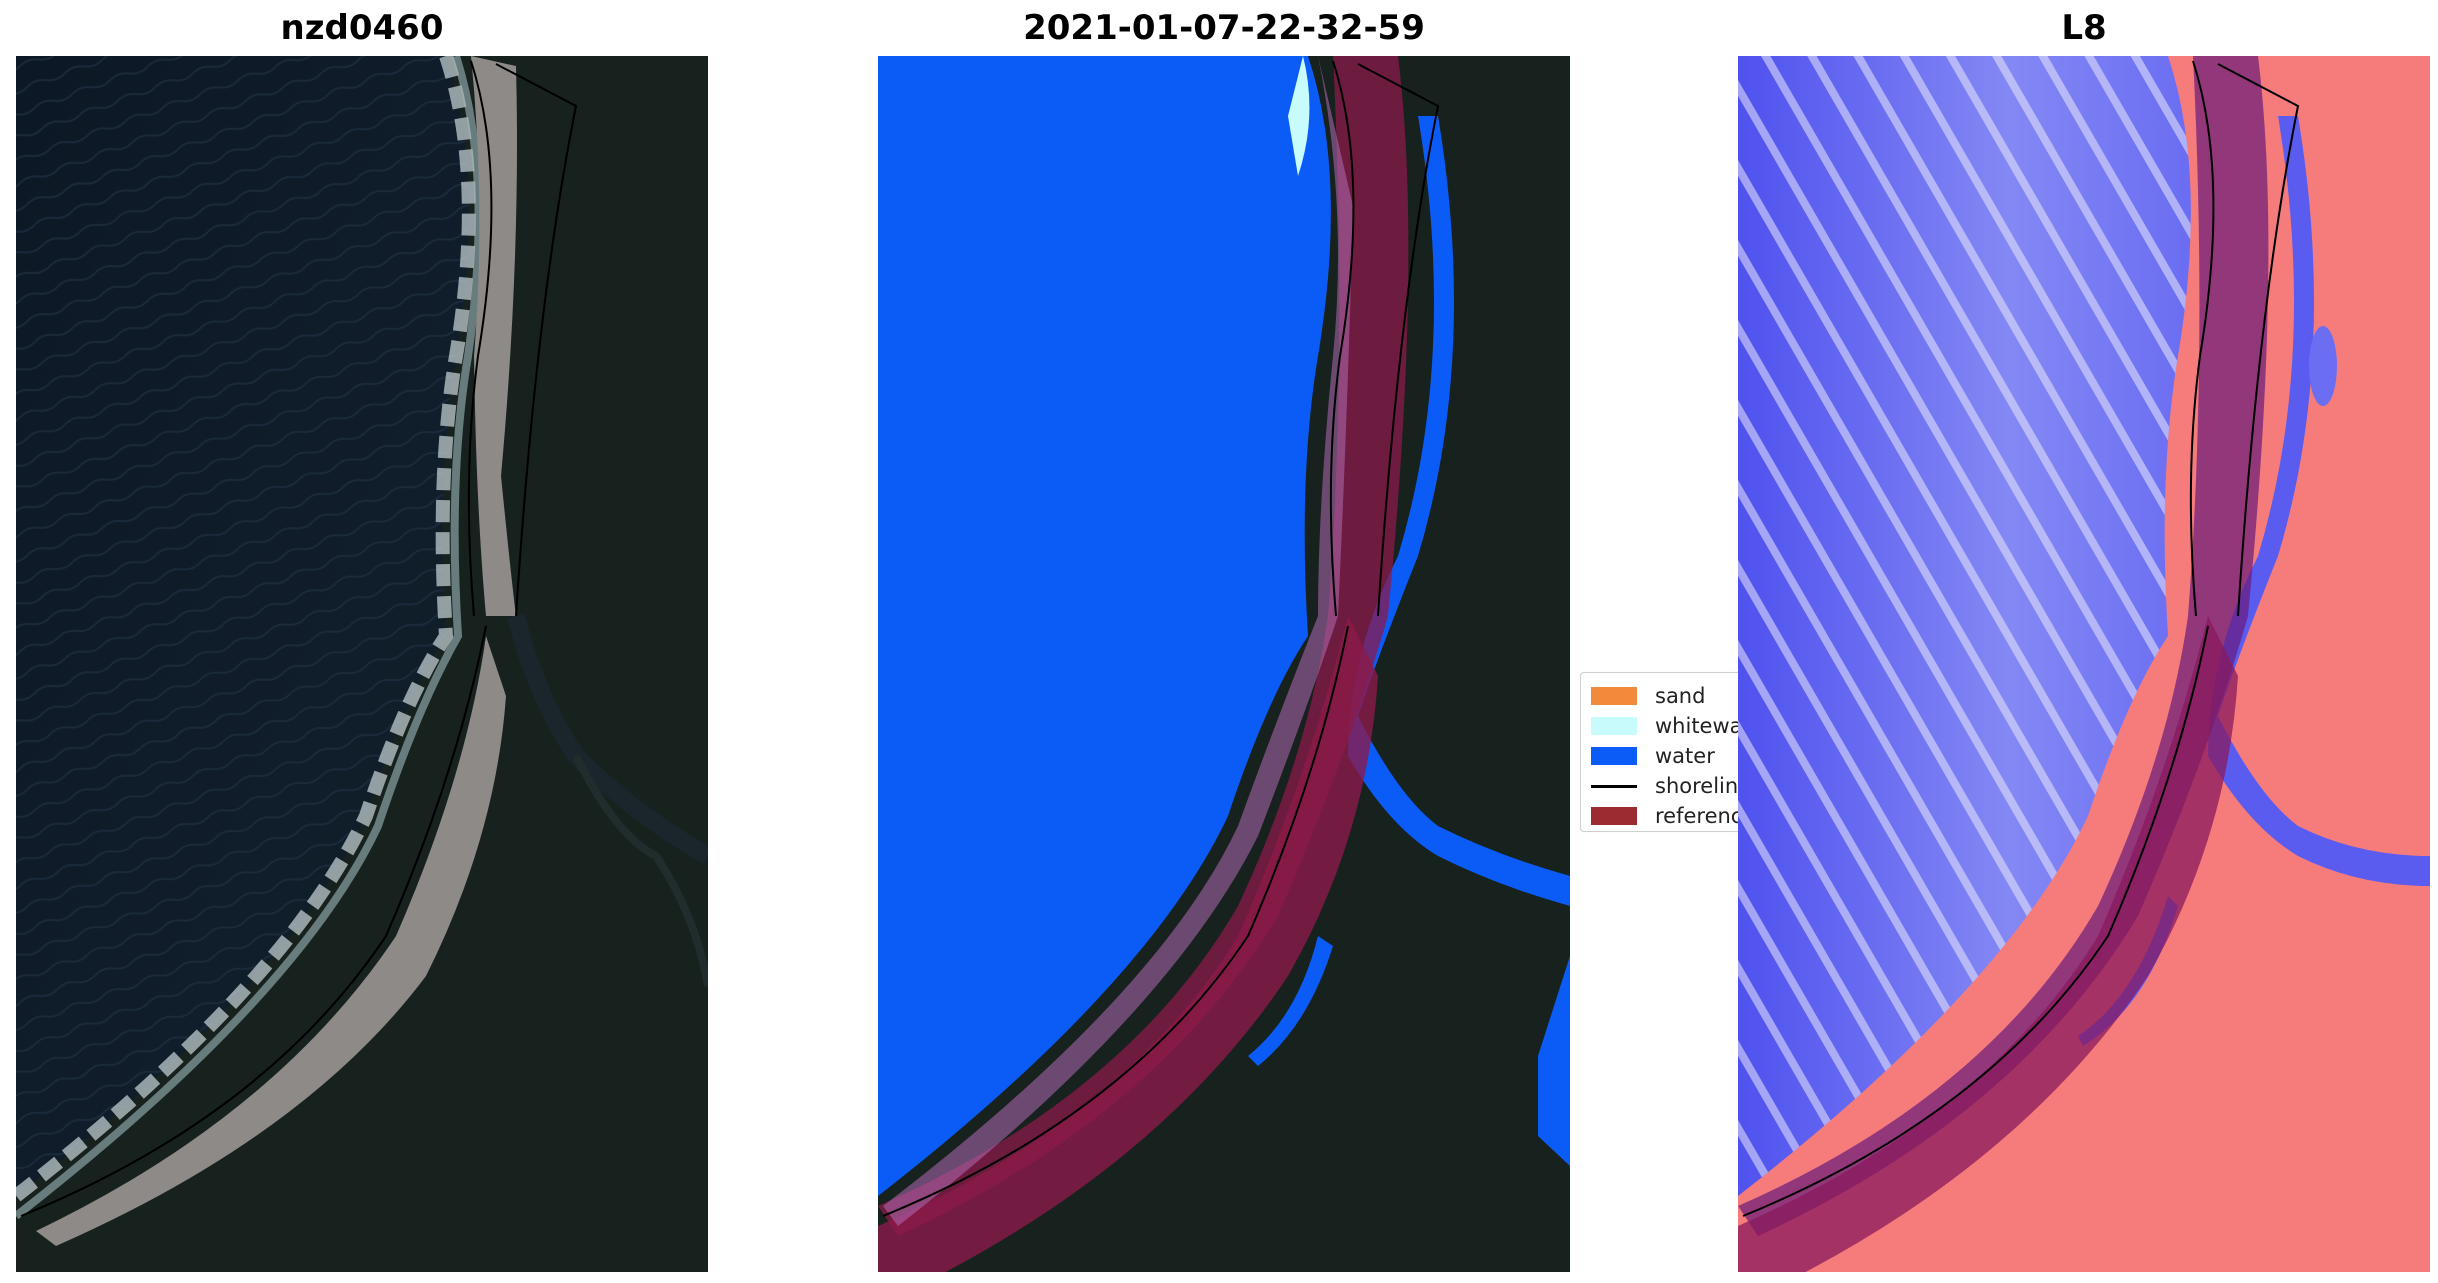 Image resolution: width=2438 pixels, height=1283 pixels. What do you see at coordinates (1685, 756) in the screenshot?
I see `legend-label-water: water` at bounding box center [1685, 756].